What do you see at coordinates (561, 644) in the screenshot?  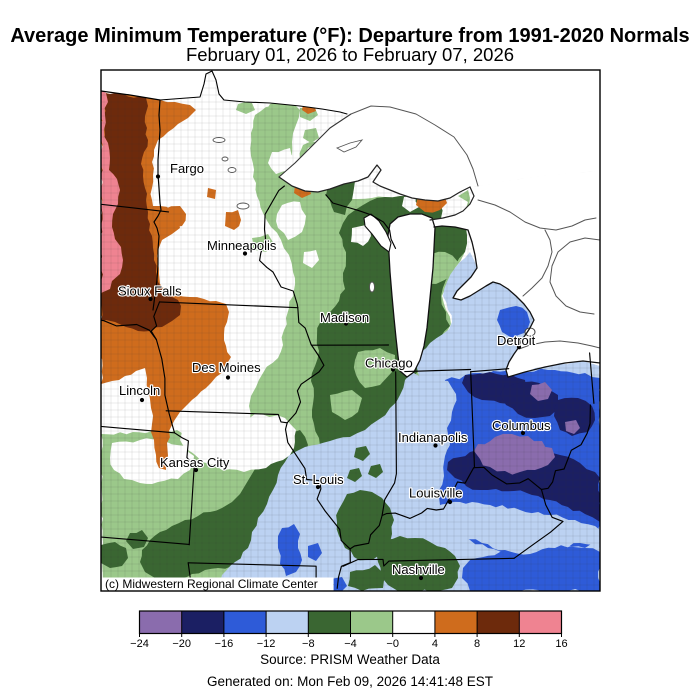 I see `svg-text: 16` at bounding box center [561, 644].